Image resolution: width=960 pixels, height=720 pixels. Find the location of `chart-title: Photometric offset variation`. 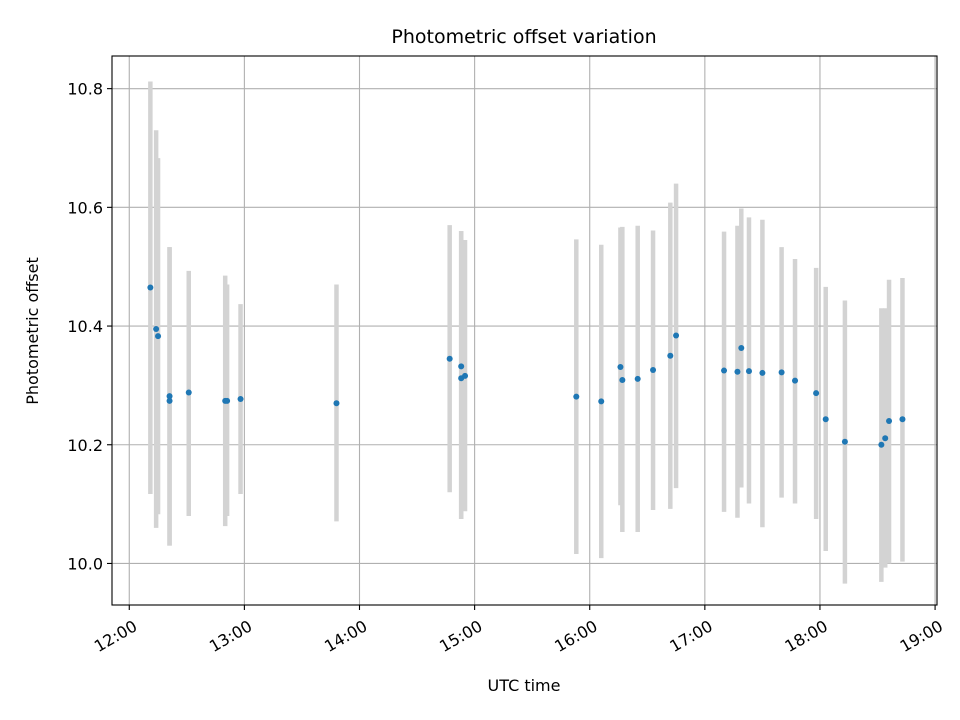

chart-title: Photometric offset variation is located at coordinates (523, 37).